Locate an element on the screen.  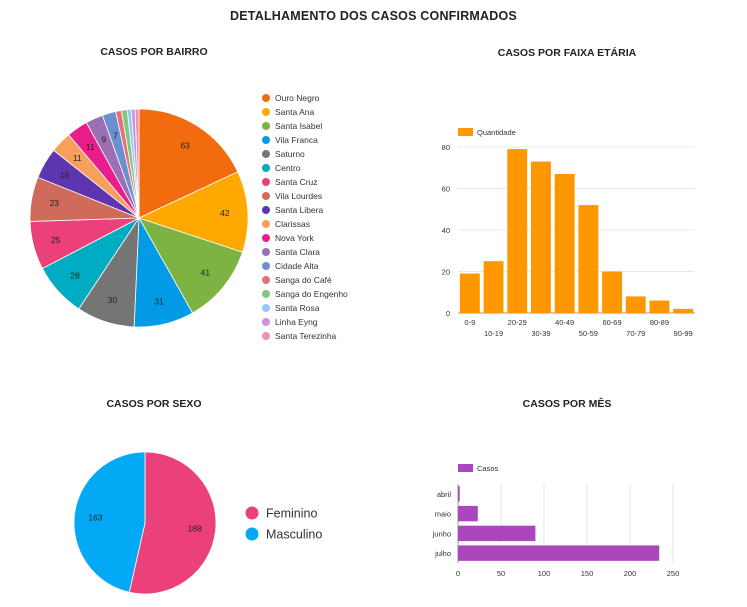
y-tick-mes-0: abril is located at coordinates (444, 494).